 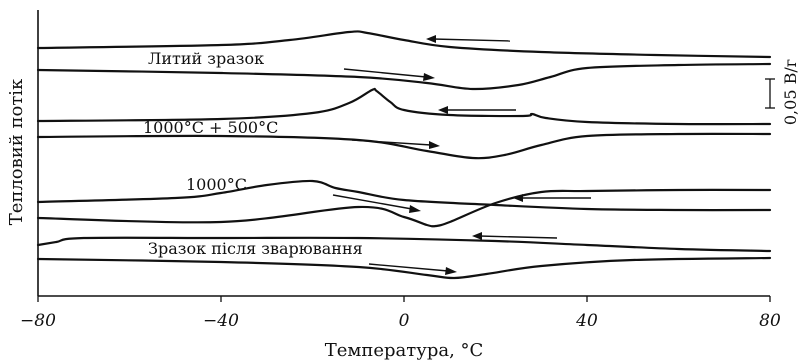 I want to click on x-tick-label: 40, so click(x=586, y=321).